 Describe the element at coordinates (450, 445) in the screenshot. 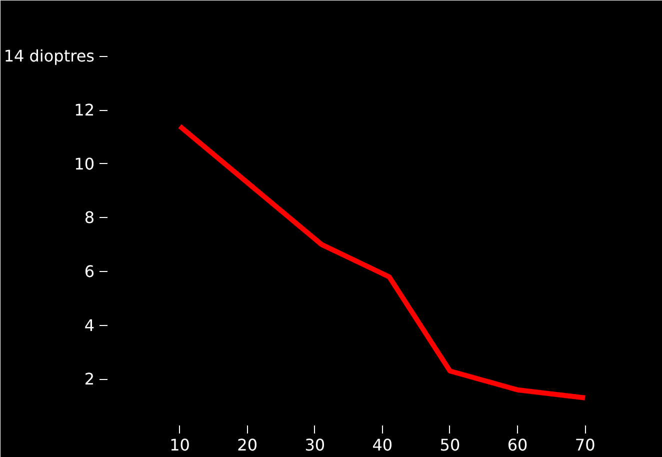

I see `x-tick-label: 50` at that location.